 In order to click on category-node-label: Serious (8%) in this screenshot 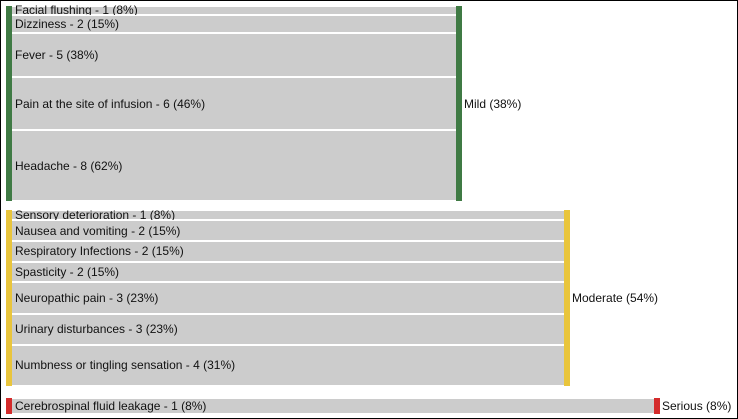, I will do `click(697, 406)`.